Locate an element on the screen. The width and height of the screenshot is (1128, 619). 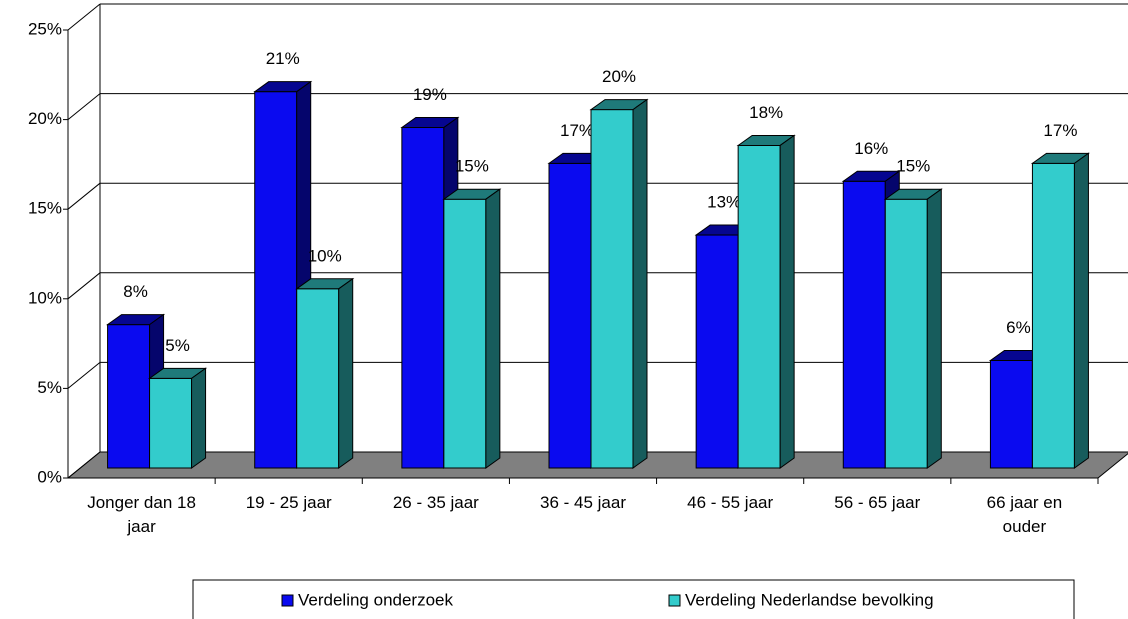
y-tick-label: 15% is located at coordinates (45, 208).